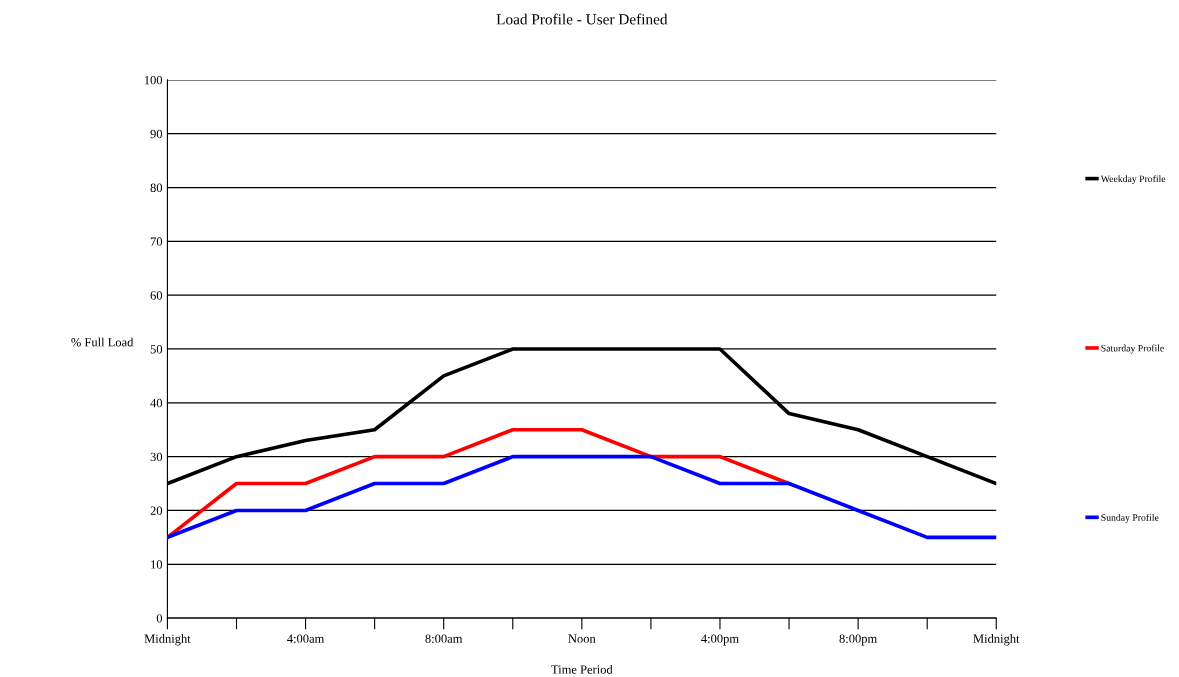 This screenshot has height=677, width=1179. Describe the element at coordinates (582, 497) in the screenshot. I see `line-series` at that location.